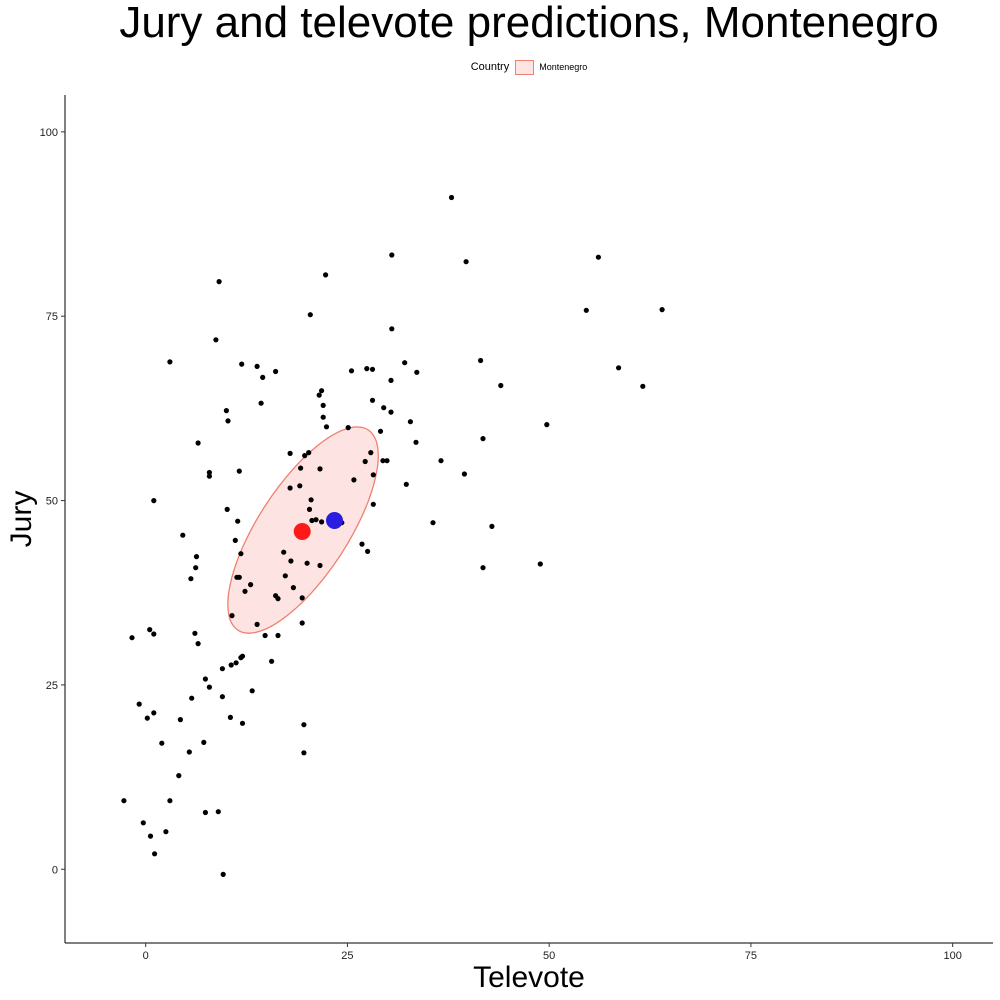 Image resolution: width=1000 pixels, height=1000 pixels. I want to click on y-tick-label: 50, so click(52, 502).